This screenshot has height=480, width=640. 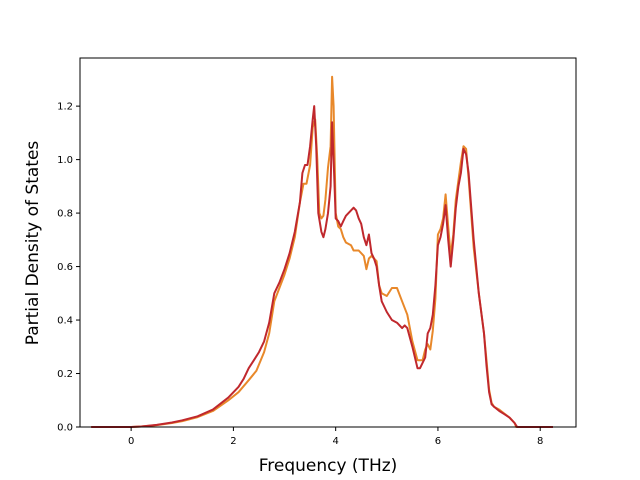 I want to click on x-tick-label: 8, so click(x=540, y=441).